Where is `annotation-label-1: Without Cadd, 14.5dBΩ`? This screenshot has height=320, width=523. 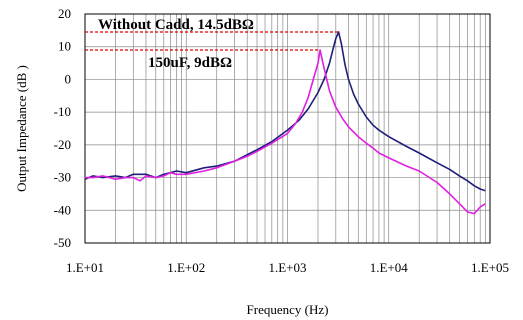
annotation-label-1: Without Cadd, 14.5dBΩ is located at coordinates (176, 25).